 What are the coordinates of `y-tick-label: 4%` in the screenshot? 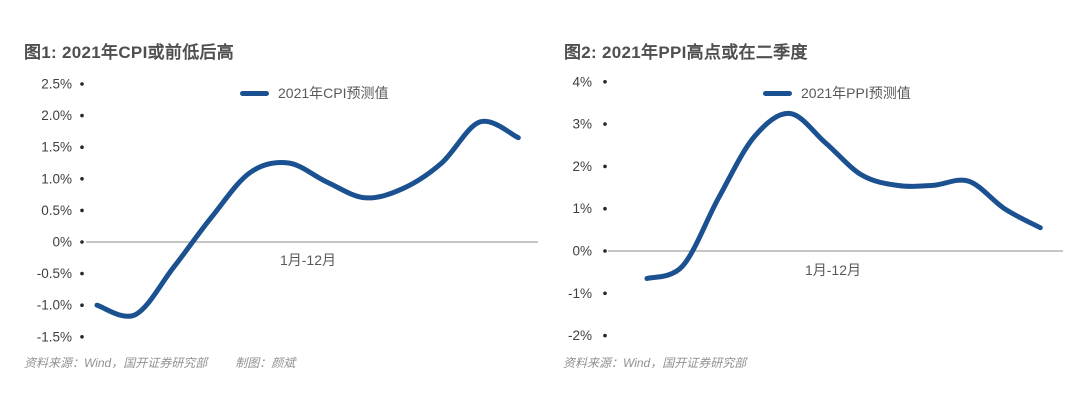 It's located at (582, 81).